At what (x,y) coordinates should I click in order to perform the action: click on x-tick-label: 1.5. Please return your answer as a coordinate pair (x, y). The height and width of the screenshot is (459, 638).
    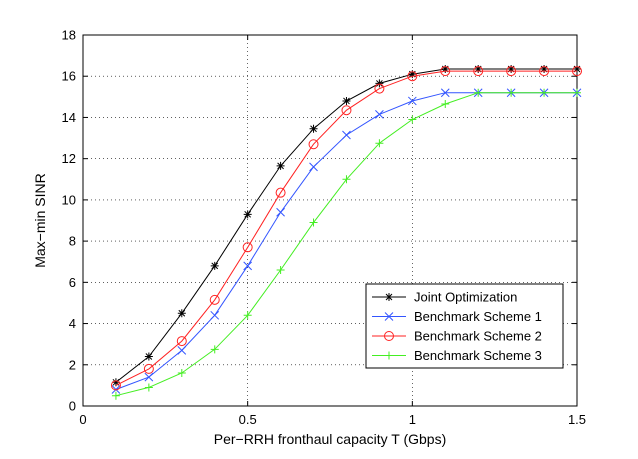
    Looking at the image, I should click on (577, 419).